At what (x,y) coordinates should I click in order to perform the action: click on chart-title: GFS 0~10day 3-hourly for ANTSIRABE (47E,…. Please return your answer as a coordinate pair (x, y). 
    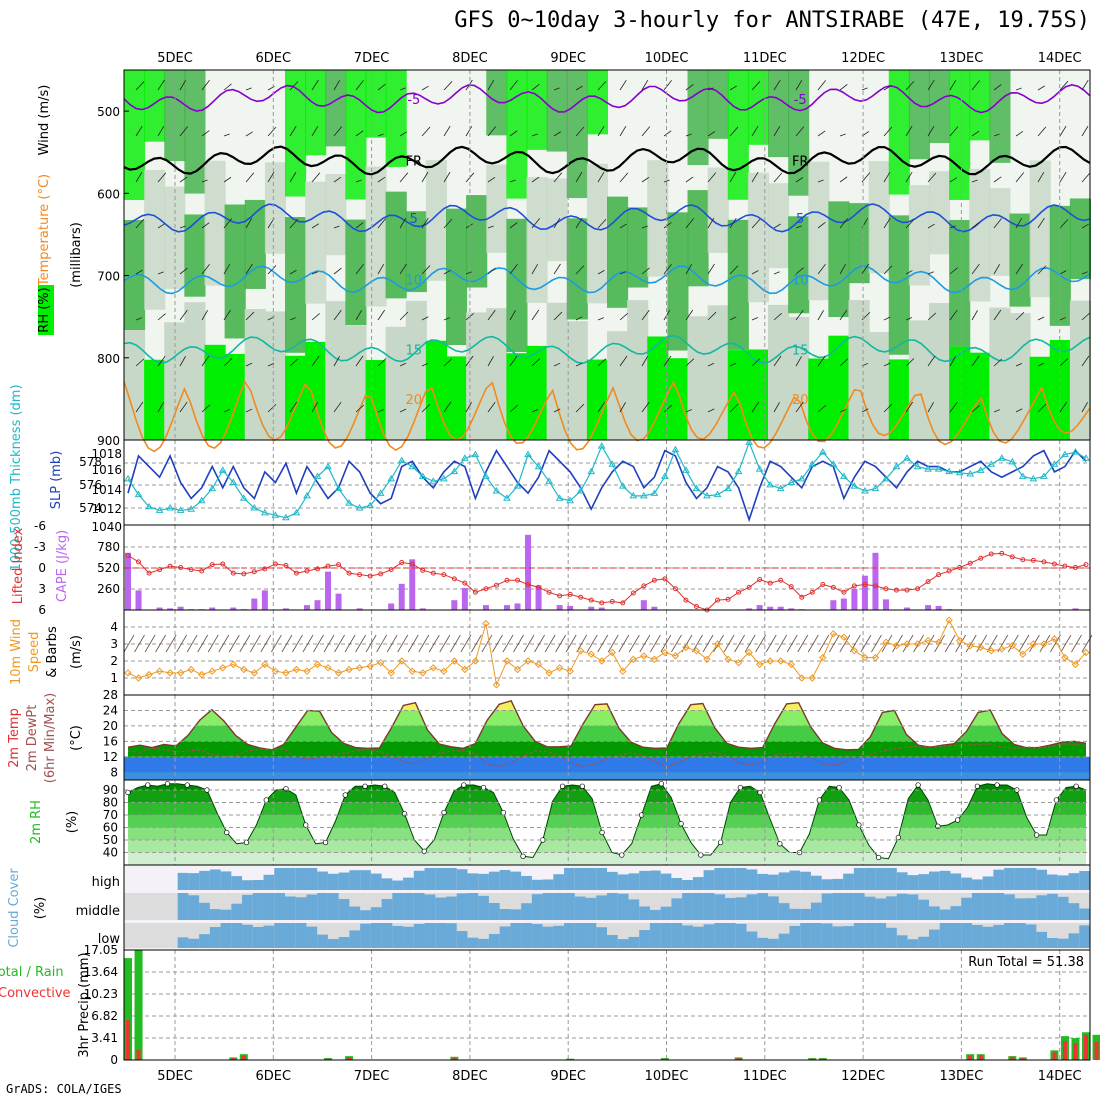
    Looking at the image, I should click on (772, 20).